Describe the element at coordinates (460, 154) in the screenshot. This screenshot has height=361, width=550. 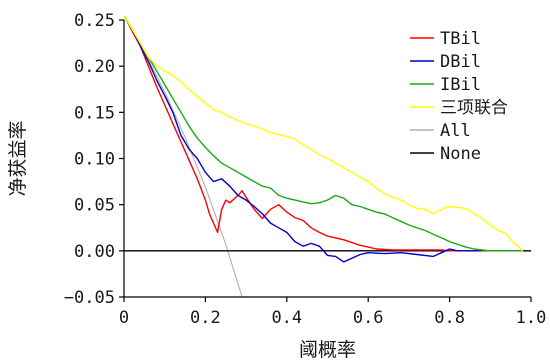
I see `legend-label: None` at that location.